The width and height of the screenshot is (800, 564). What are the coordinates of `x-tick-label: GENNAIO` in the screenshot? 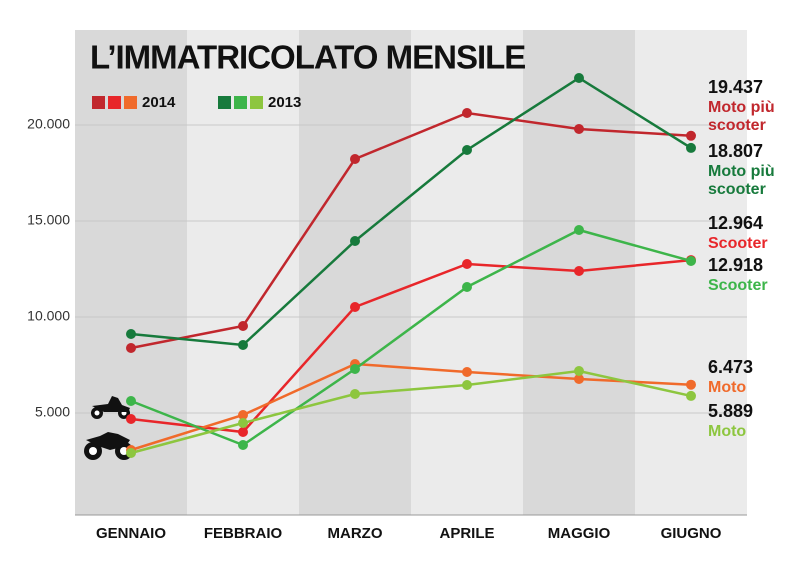 It's located at (131, 533).